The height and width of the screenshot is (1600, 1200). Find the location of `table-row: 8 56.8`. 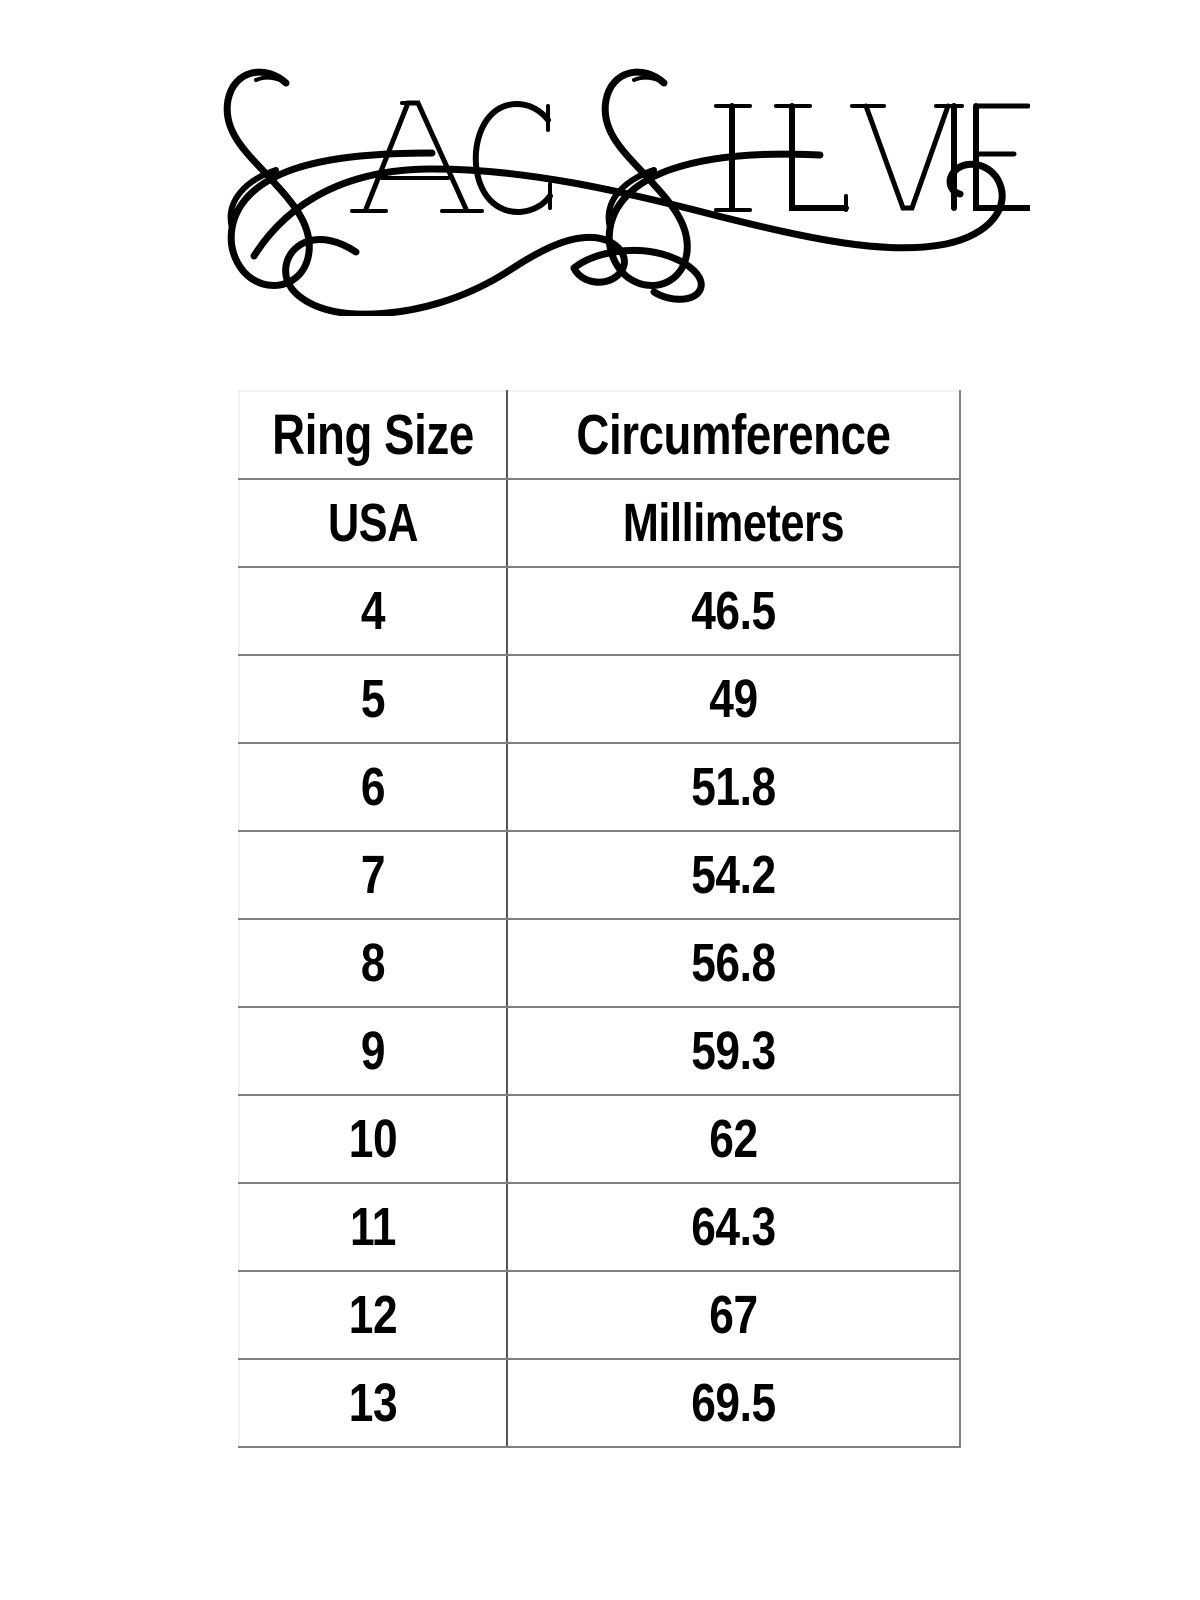

table-row: 8 56.8 is located at coordinates (599, 963).